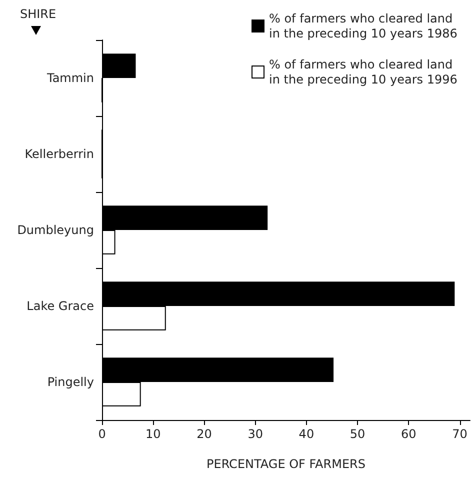  What do you see at coordinates (363, 72) in the screenshot?
I see `legend-label: % of farmers who cleared land in the preceding 10 years 1996` at bounding box center [363, 72].